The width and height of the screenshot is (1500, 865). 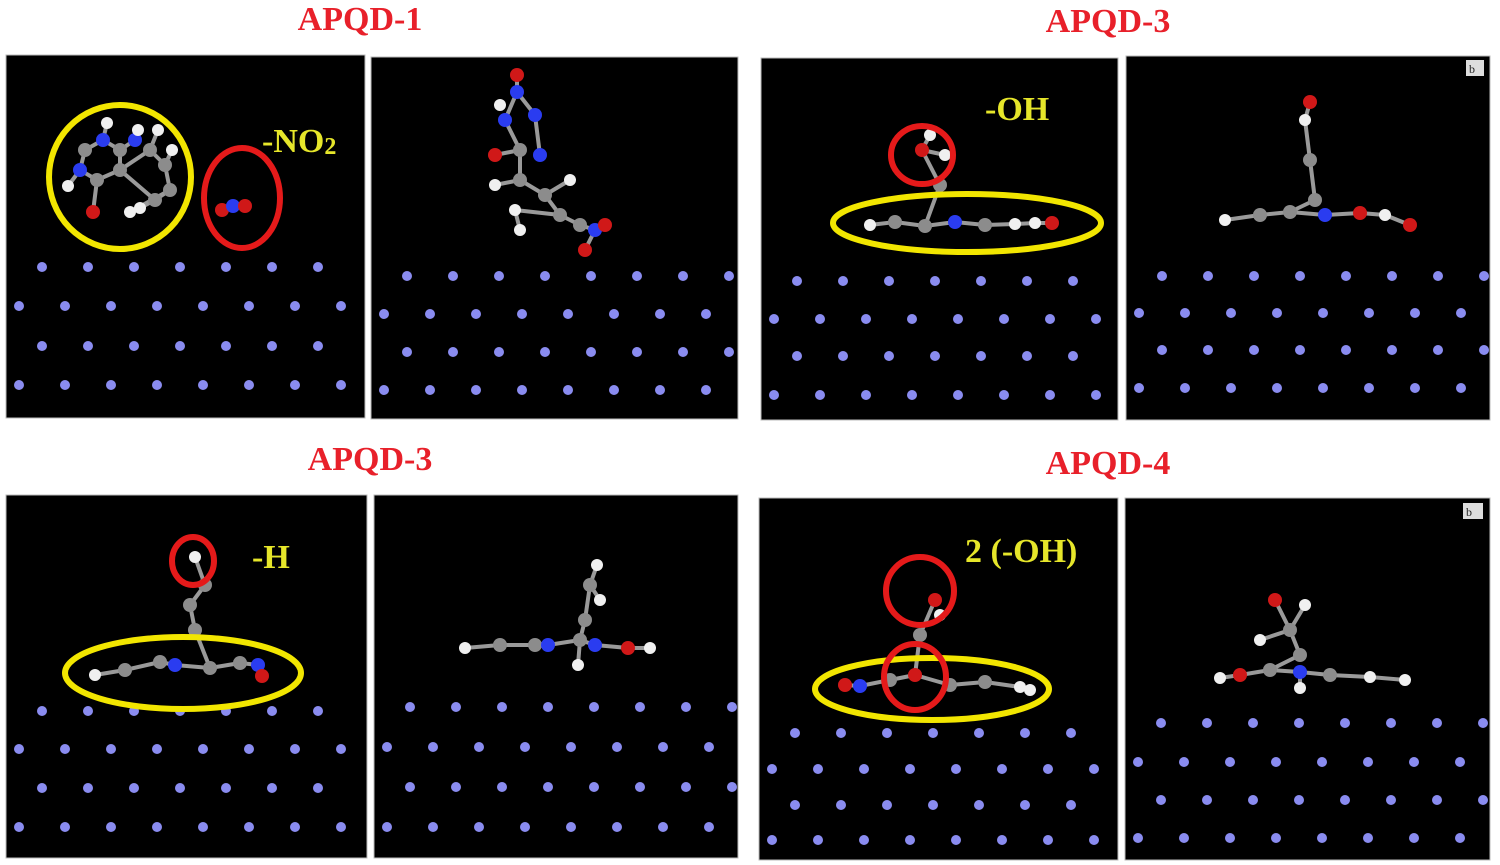 What do you see at coordinates (1469, 512) in the screenshot?
I see `corner-tag-b: b` at bounding box center [1469, 512].